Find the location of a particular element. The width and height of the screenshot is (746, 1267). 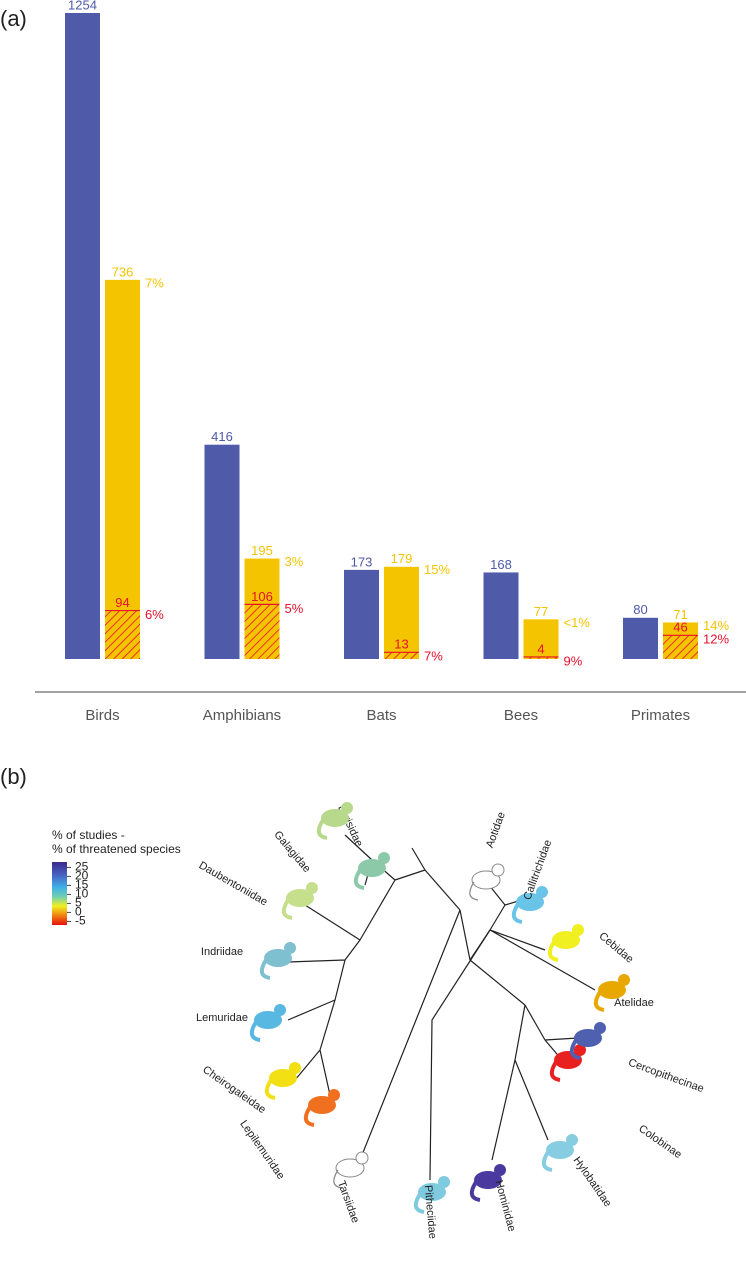

value-label: 173 is located at coordinates (362, 561).